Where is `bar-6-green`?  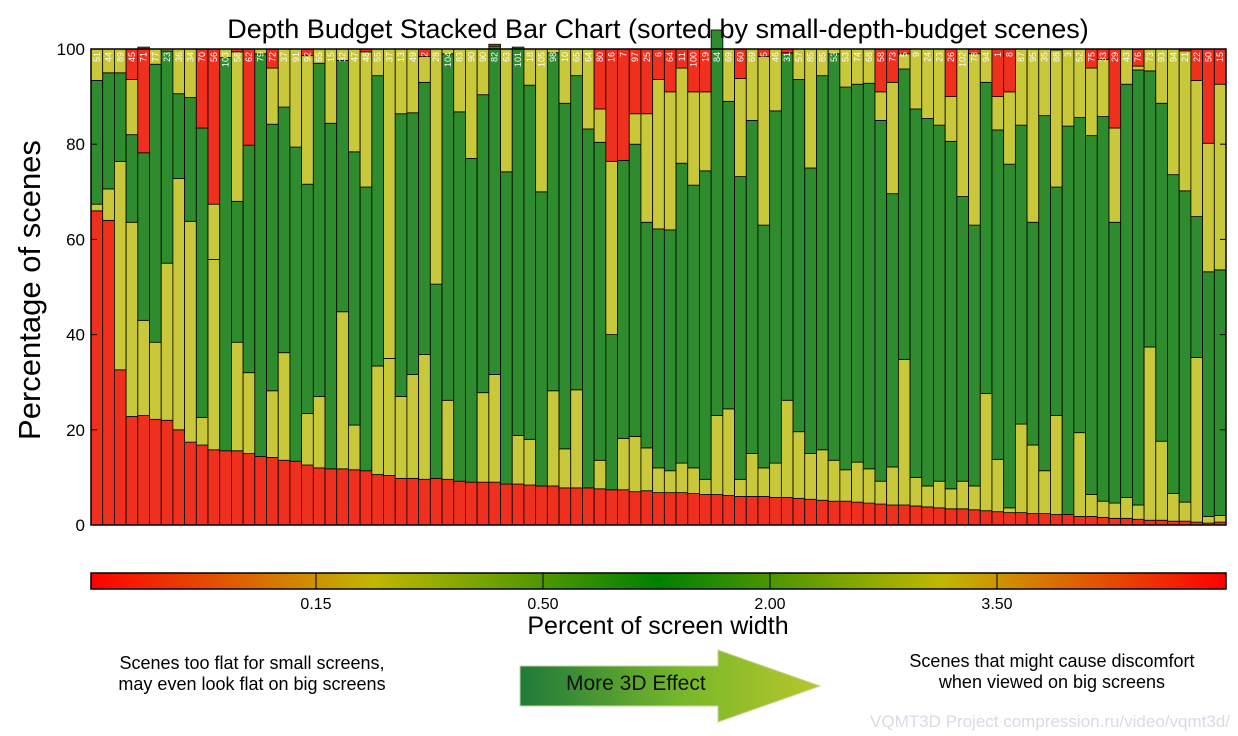 bar-6-green is located at coordinates (155, 203).